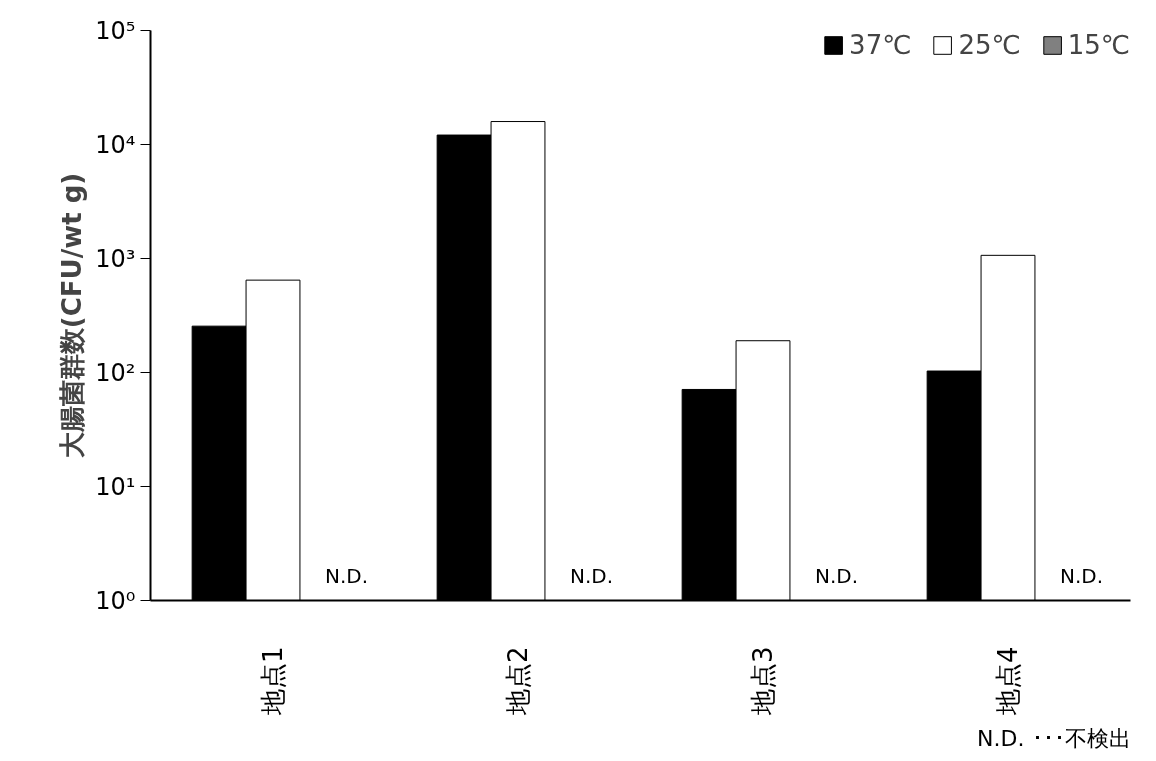 The image size is (1156, 761). Describe the element at coordinates (115, 372) in the screenshot. I see `y-tick-label: 10²` at that location.